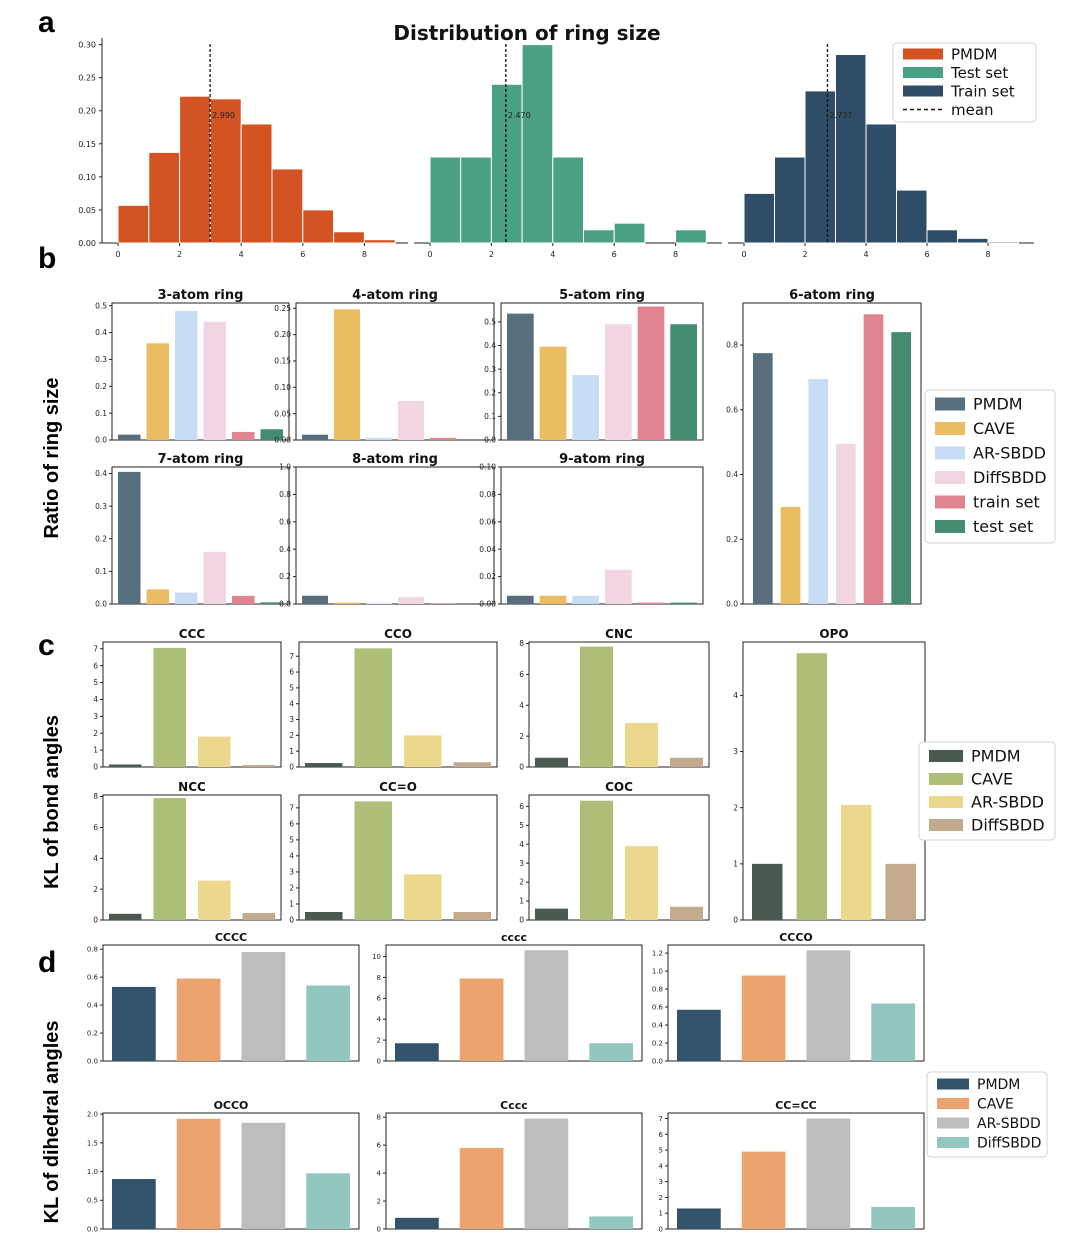 The image size is (1080, 1245). What do you see at coordinates (282, 361) in the screenshot?
I see `y-tick-label: 0.15` at bounding box center [282, 361].